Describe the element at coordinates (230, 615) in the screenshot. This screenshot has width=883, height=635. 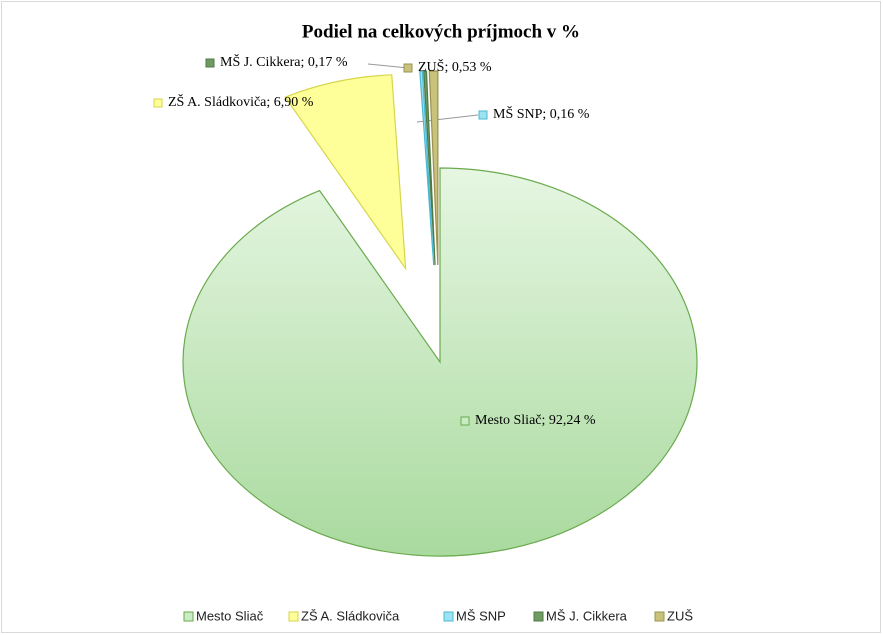
I see `legend-label: Mesto Sliač` at that location.